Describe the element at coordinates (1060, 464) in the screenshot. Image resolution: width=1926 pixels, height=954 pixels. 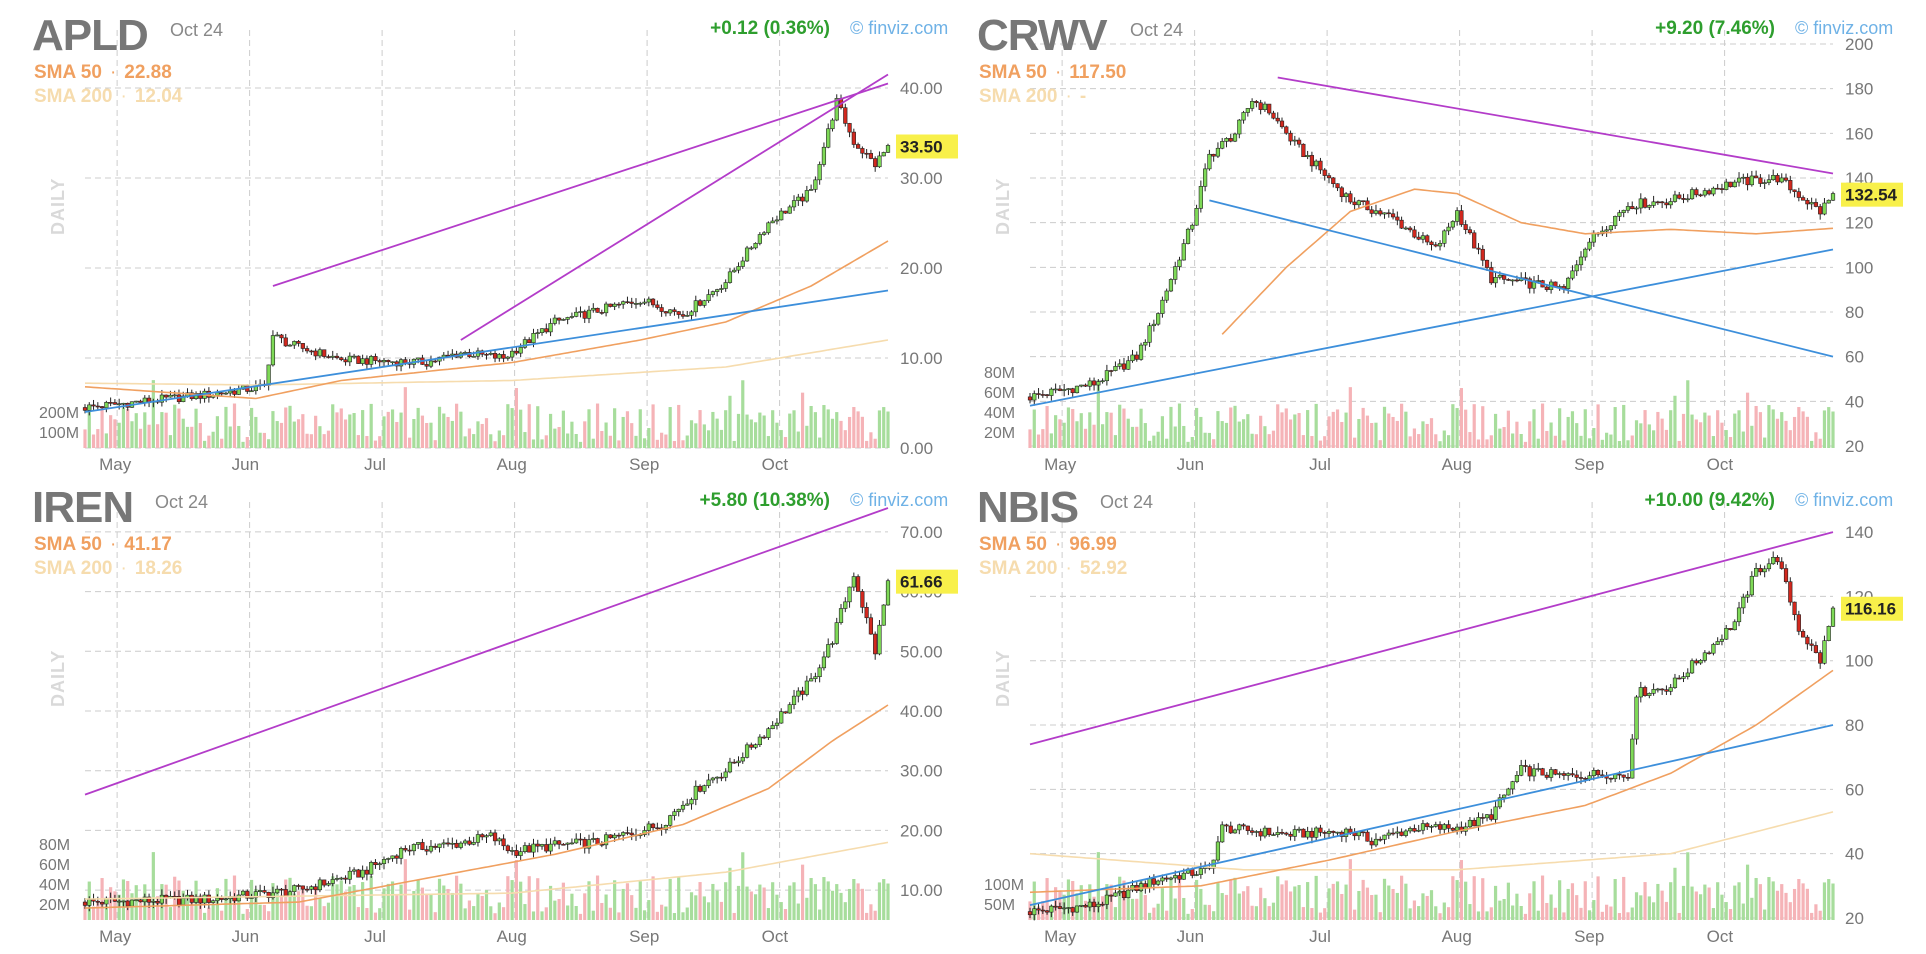
I see `x-tick-label: May` at that location.